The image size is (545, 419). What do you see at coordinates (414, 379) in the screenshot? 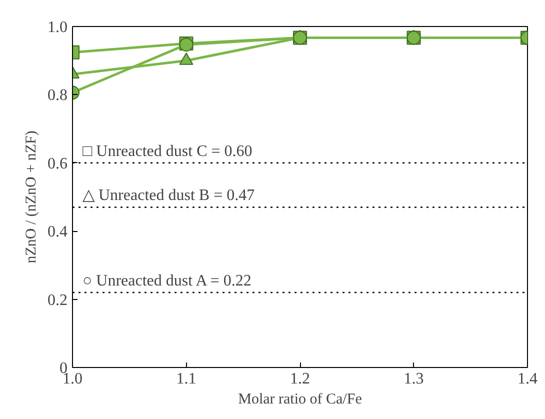
I see `x-tick-label: 1.3` at bounding box center [414, 379].